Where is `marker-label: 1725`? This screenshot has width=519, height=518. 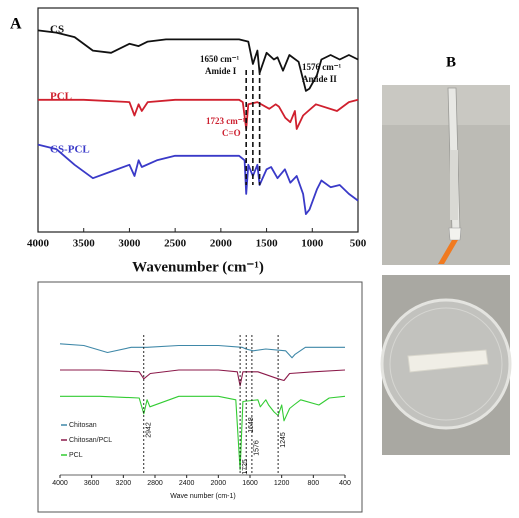 marker-label: 1725 is located at coordinates (245, 467).